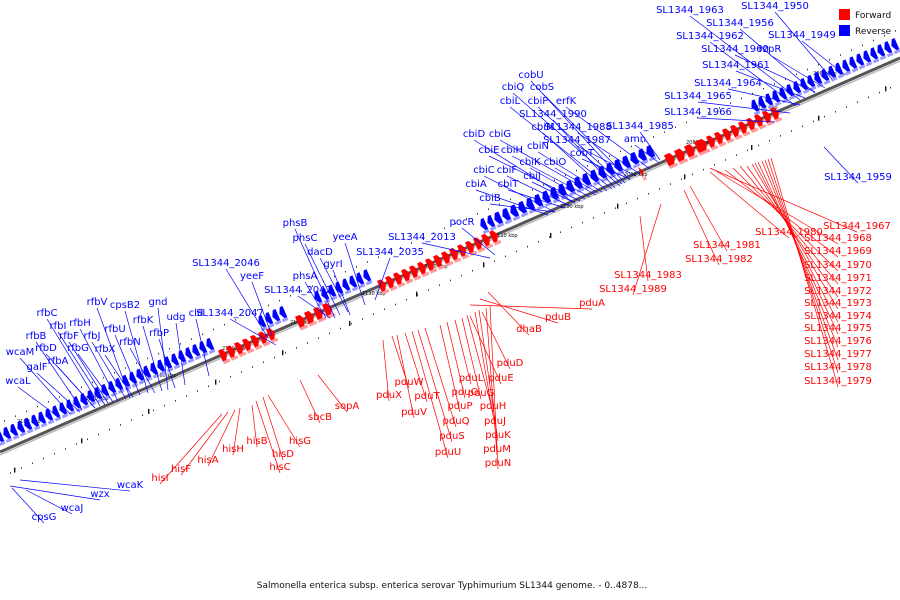  Describe the element at coordinates (129, 342) in the screenshot. I see `gene-label: rfbN` at that location.